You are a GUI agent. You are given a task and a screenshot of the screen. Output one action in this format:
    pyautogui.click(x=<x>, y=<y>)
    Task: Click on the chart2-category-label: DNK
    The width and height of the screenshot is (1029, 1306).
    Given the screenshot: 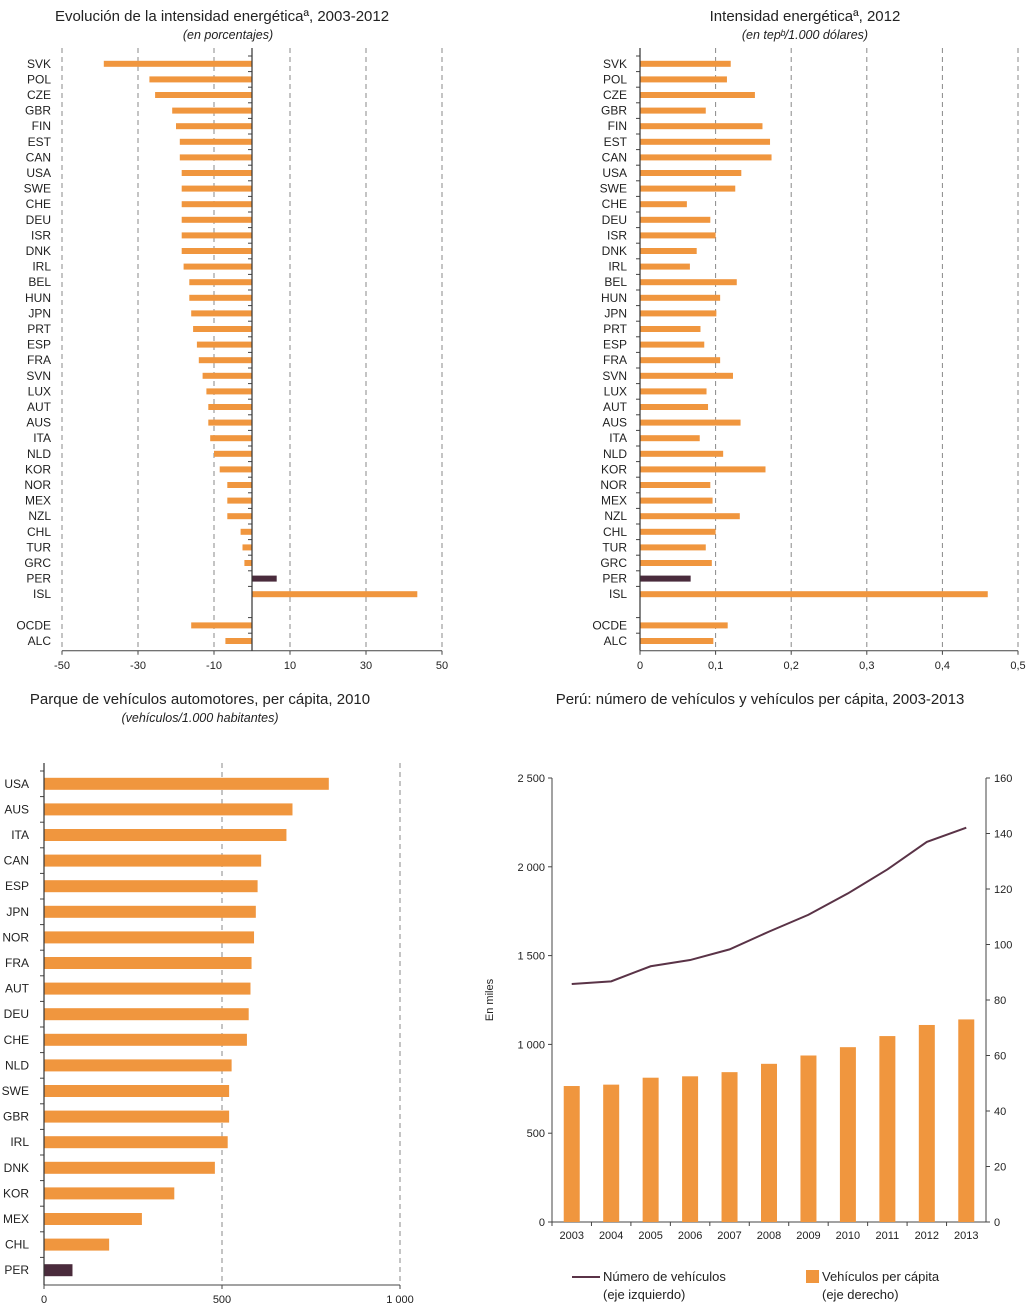 What is the action you would take?
    pyautogui.click(x=614, y=251)
    